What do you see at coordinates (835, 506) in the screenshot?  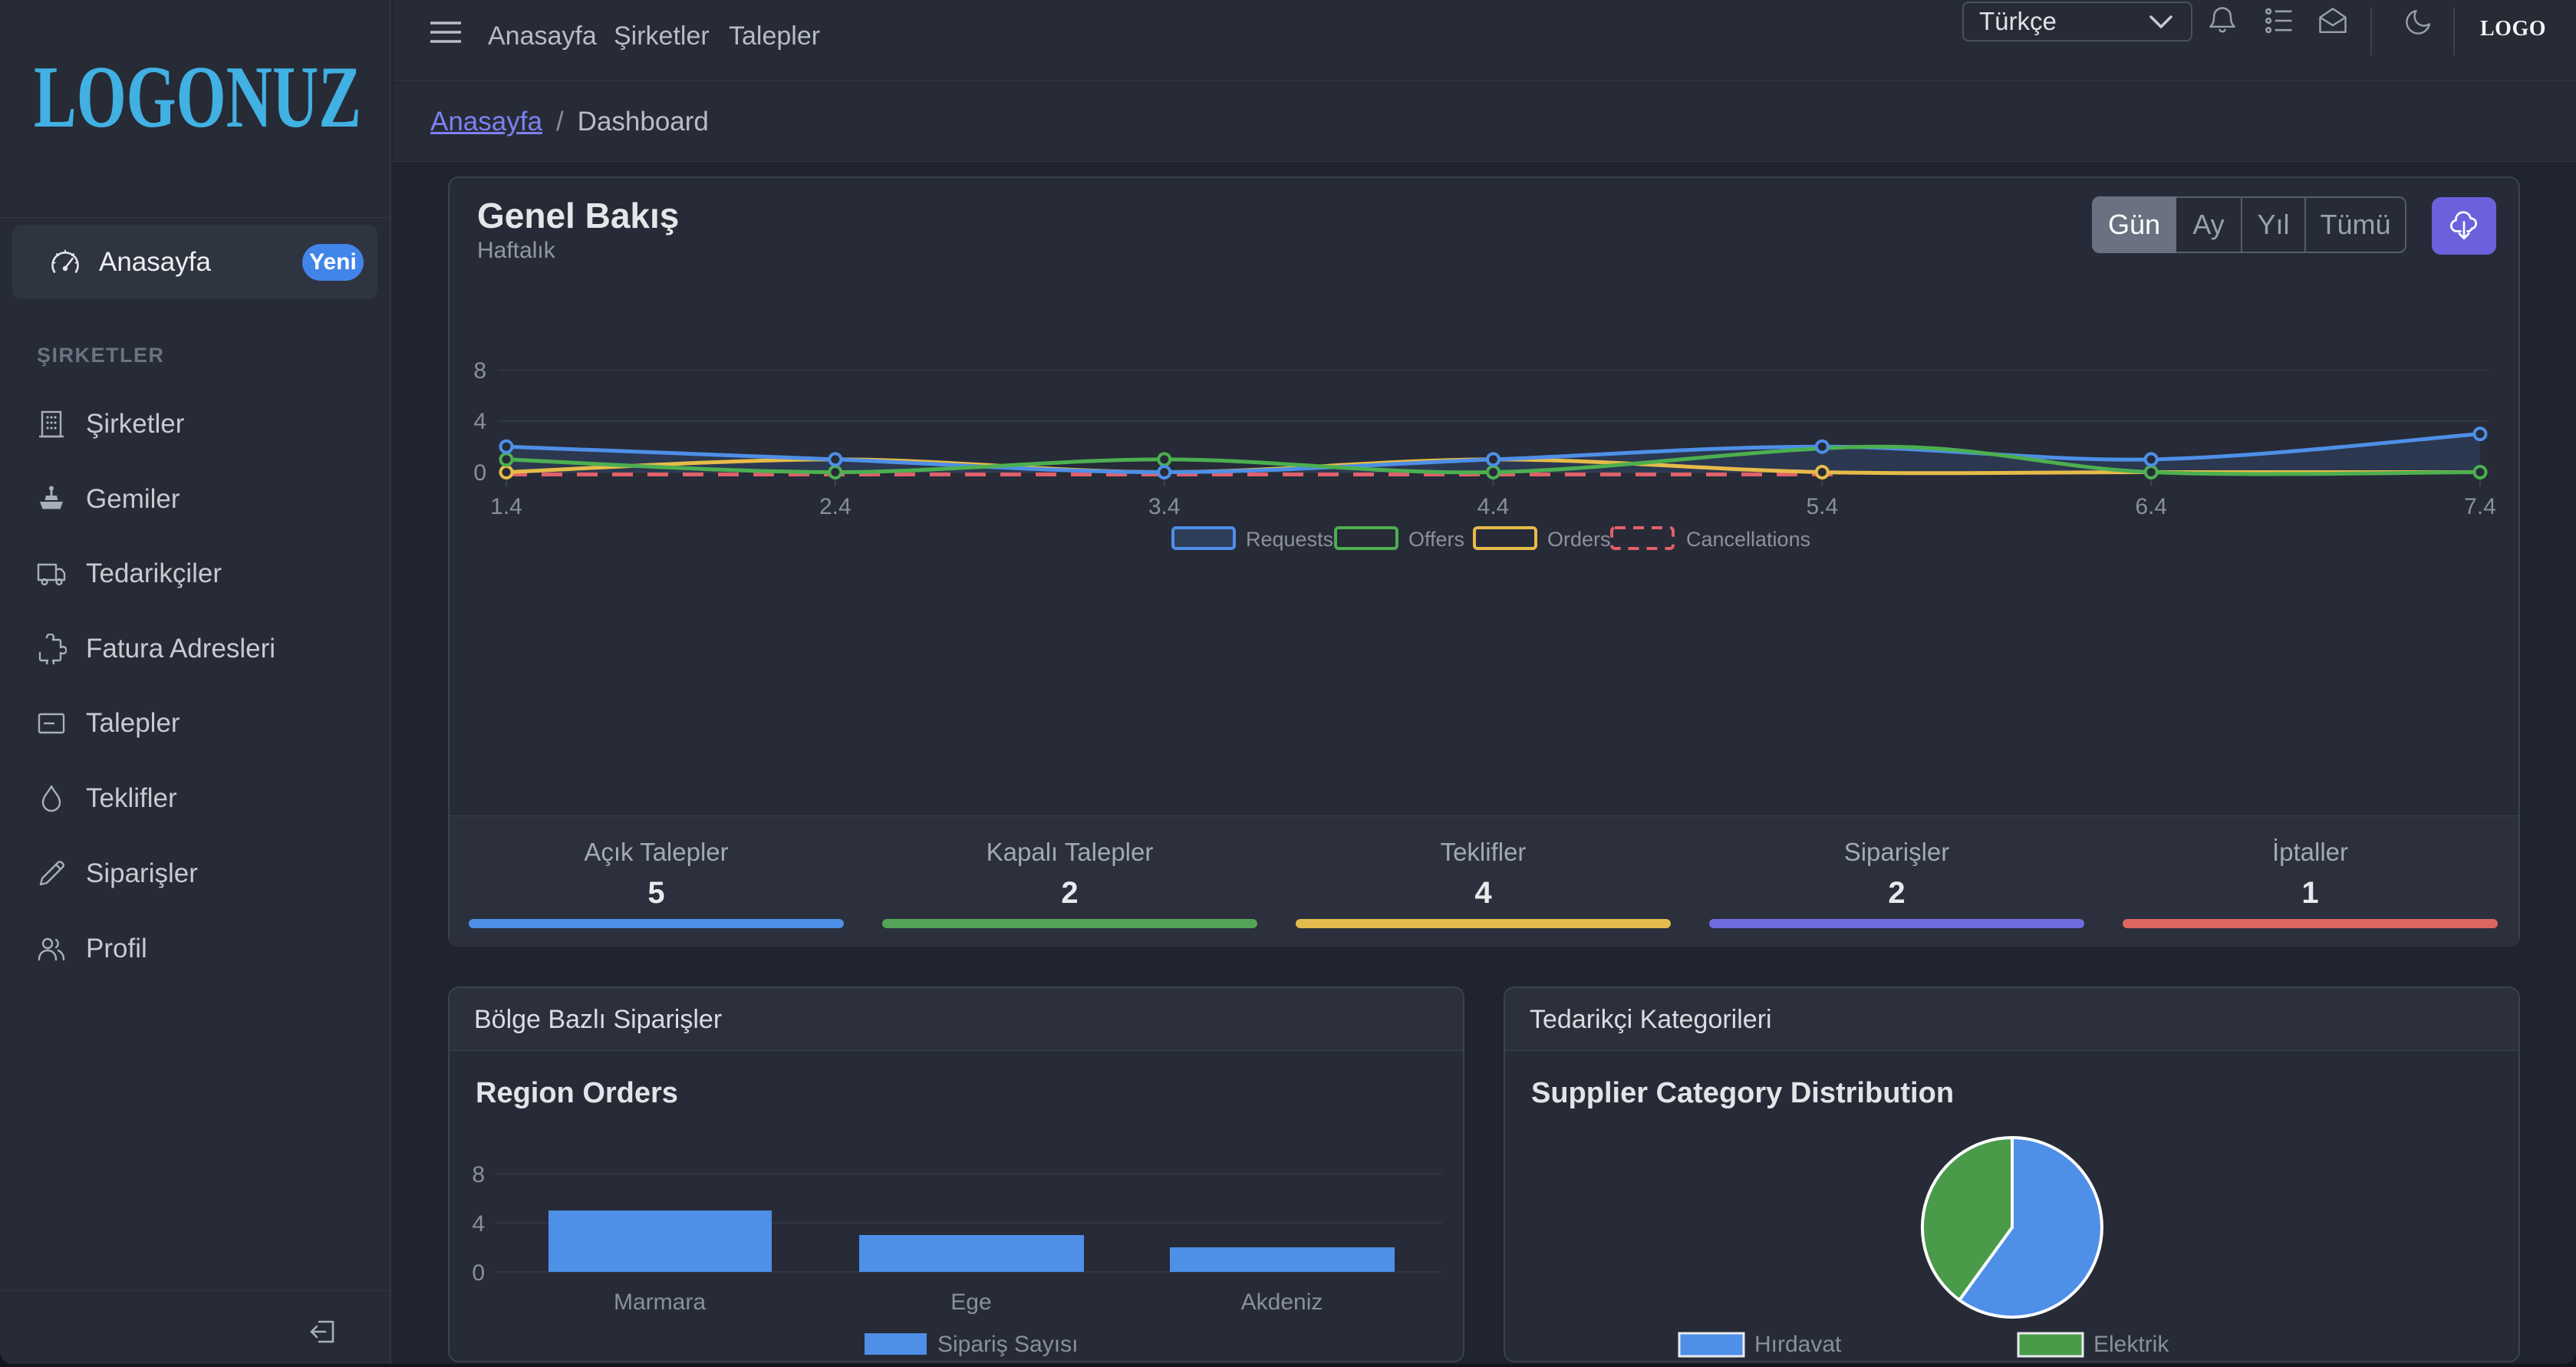 I see `svg-text: 2.4` at bounding box center [835, 506].